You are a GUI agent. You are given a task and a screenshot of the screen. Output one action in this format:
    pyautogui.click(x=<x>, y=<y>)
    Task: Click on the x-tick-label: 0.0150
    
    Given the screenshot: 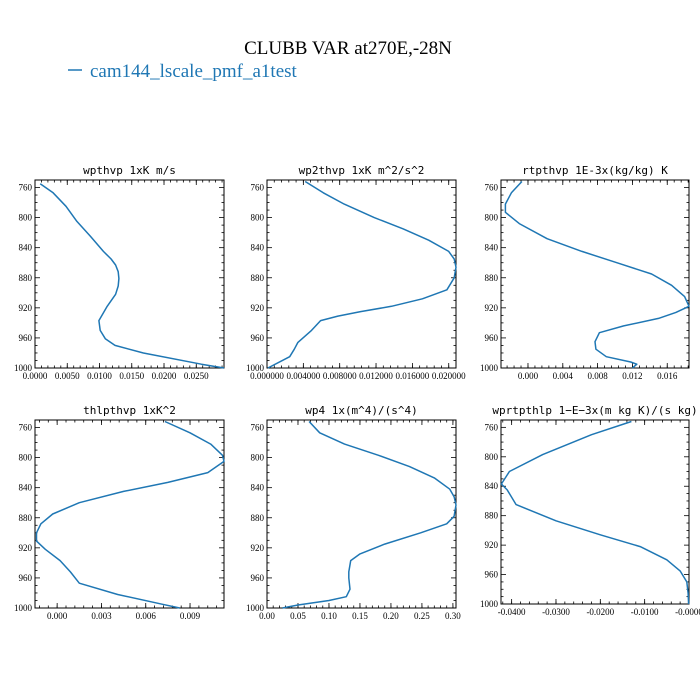 What is the action you would take?
    pyautogui.click(x=131, y=376)
    